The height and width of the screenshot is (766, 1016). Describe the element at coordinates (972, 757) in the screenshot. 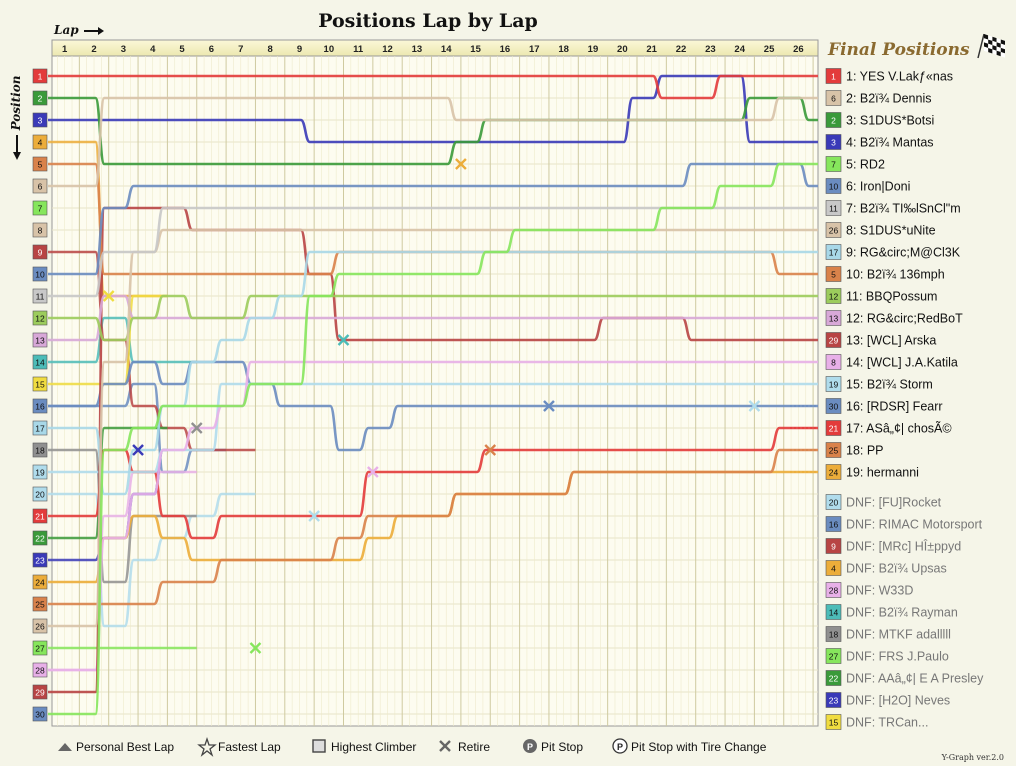

I see `version-label: Y-Graph ver.2.0` at that location.